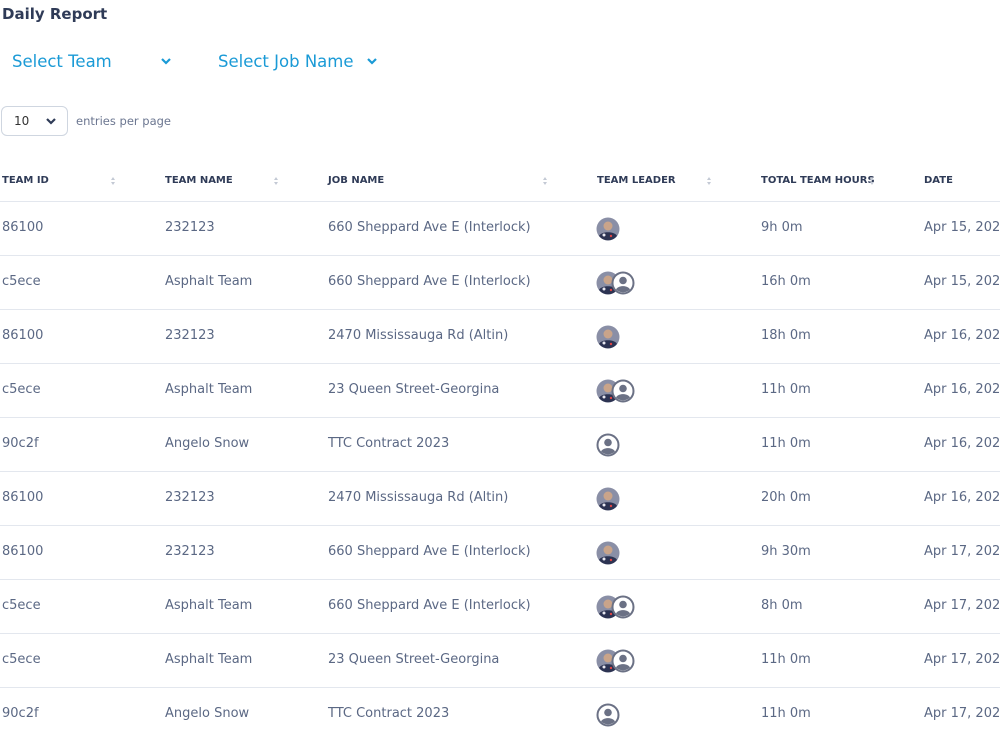  Describe the element at coordinates (786, 497) in the screenshot. I see `table-cell: 20h 0m` at that location.